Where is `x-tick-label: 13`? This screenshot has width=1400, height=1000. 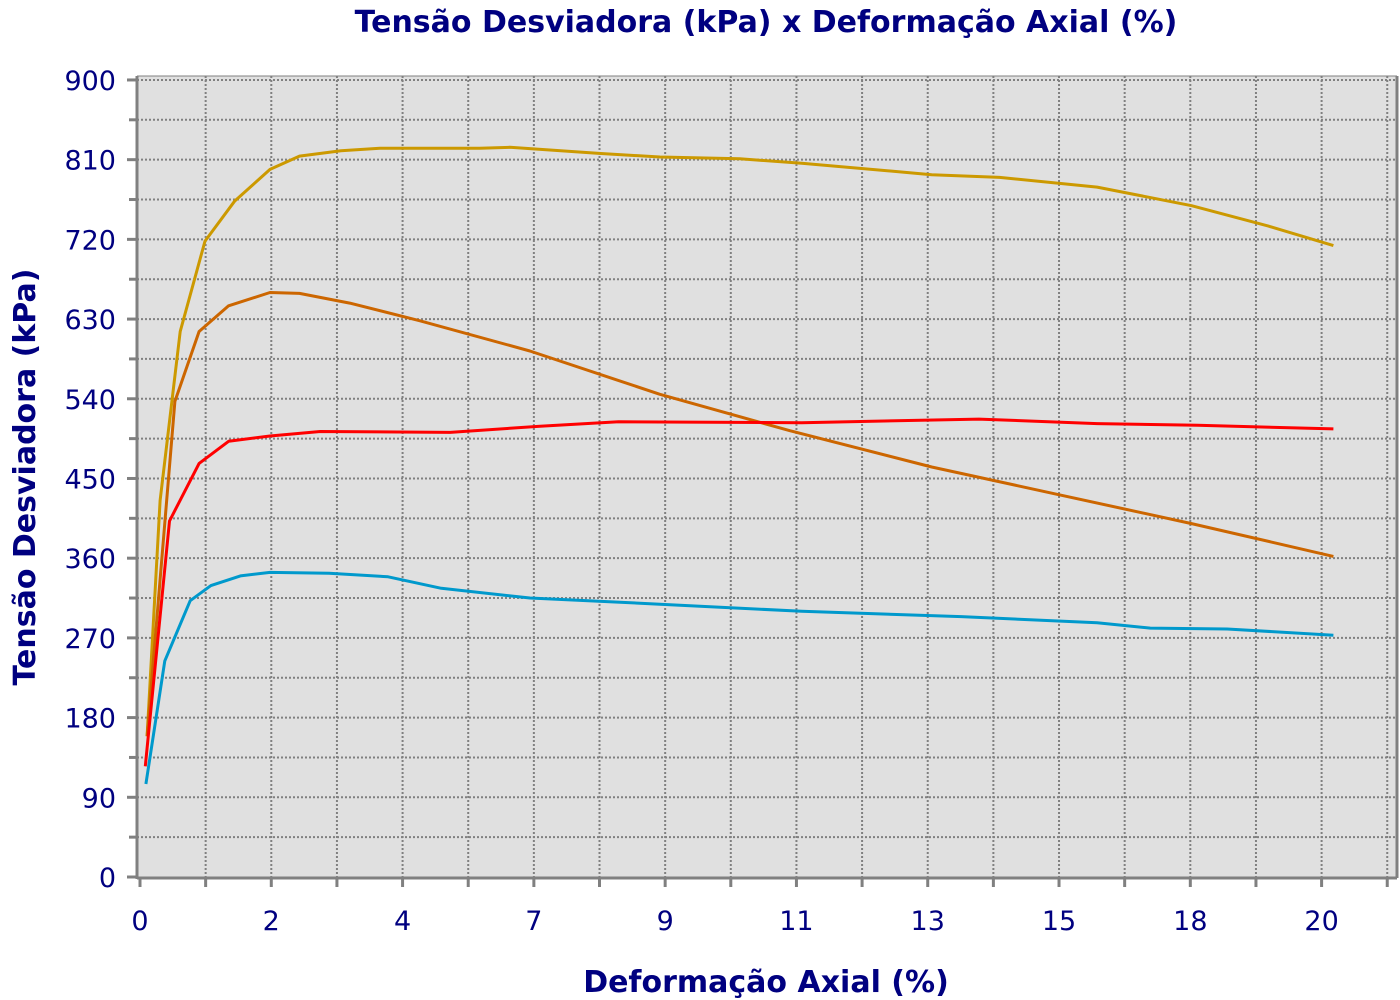
x-tick-label: 13 is located at coordinates (928, 921).